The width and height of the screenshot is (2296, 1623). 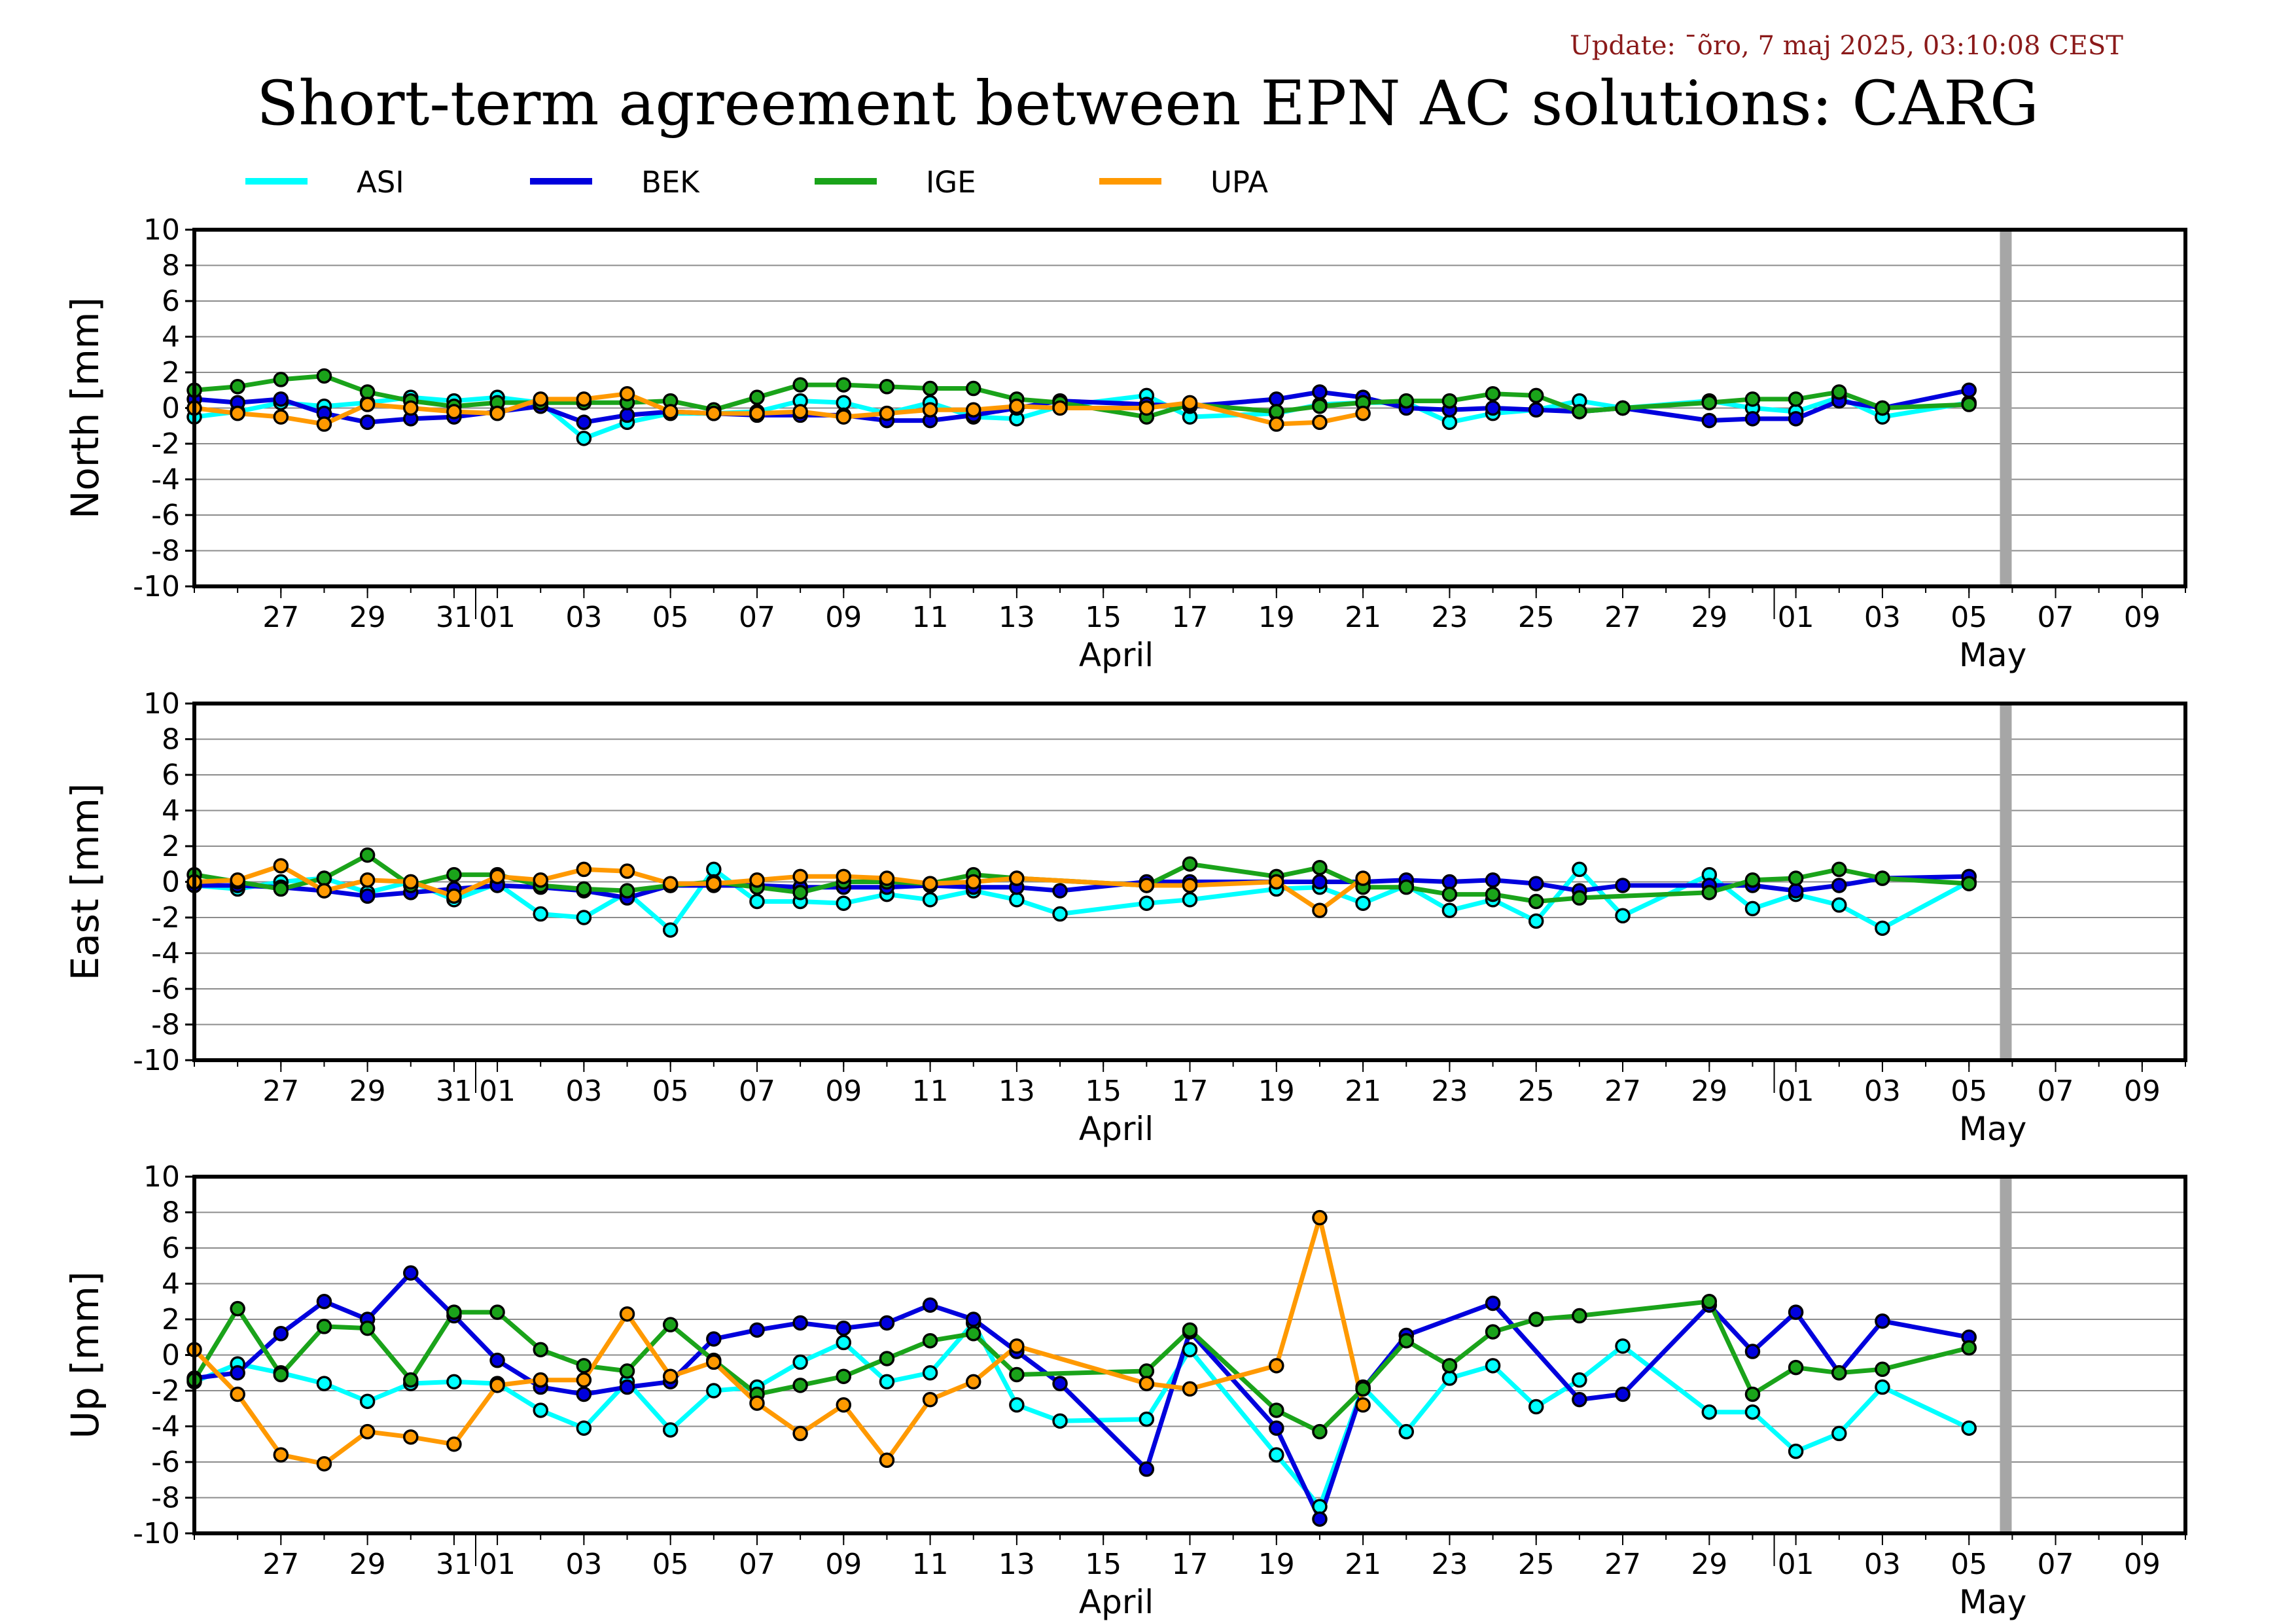 What do you see at coordinates (2056, 1564) in the screenshot?
I see `x-tick-label-up: 07` at bounding box center [2056, 1564].